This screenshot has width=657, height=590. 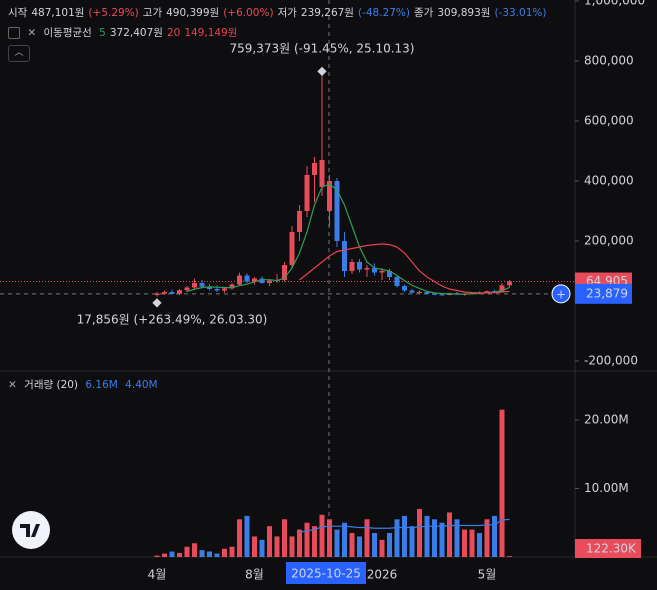 I want to click on collapse-button: ︿, so click(x=19, y=53).